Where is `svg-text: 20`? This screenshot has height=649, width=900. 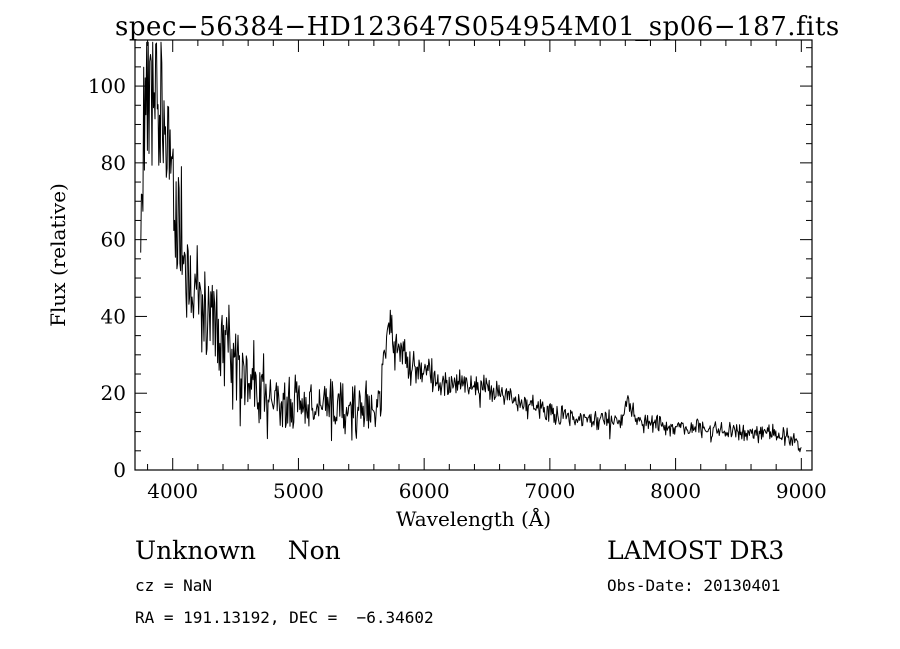 svg-text: 20 is located at coordinates (113, 393).